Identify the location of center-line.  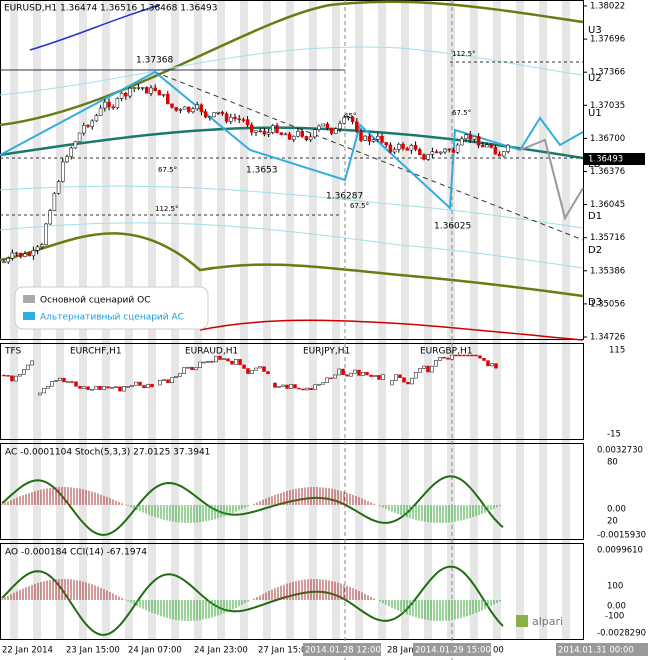
(292, 143).